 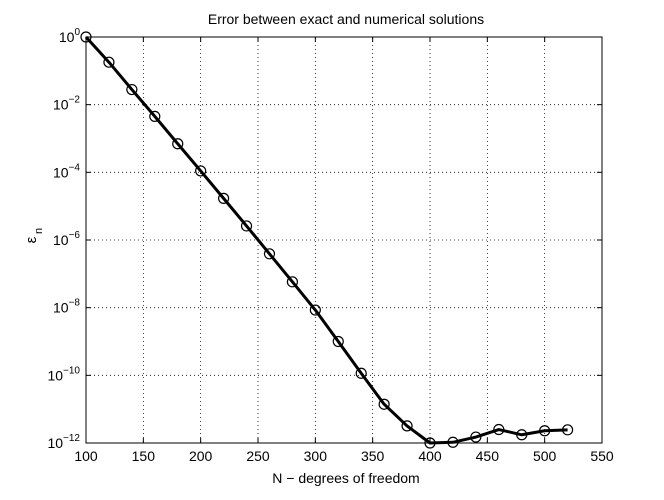 I want to click on x-tick-label: 400, so click(x=430, y=456).